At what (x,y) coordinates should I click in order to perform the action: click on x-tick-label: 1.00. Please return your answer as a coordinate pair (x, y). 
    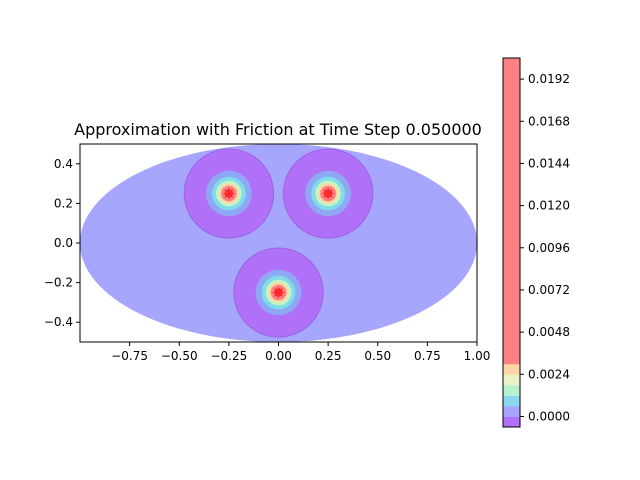
    Looking at the image, I should click on (477, 356).